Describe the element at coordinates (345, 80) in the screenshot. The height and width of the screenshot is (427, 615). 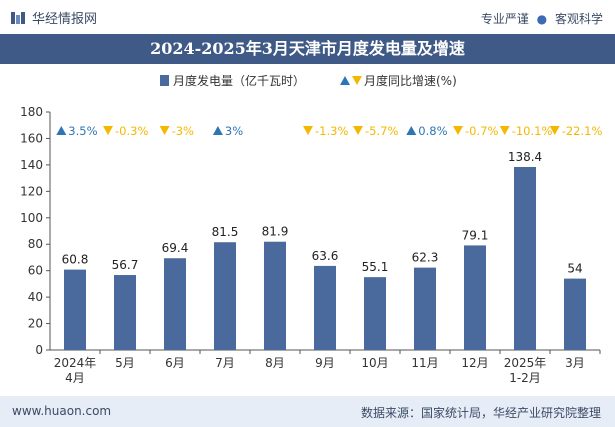
I see `legend-up-triangle-icon` at that location.